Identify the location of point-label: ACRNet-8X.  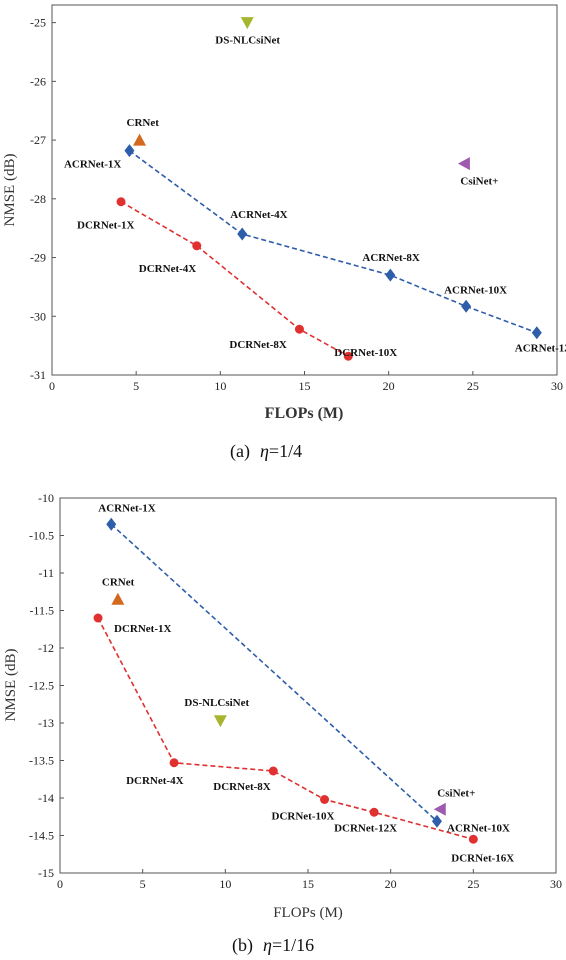
(390, 258).